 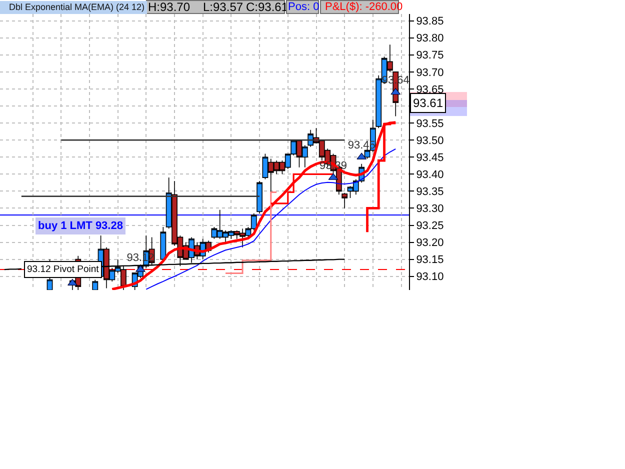 I want to click on y-tick-label: 93.50, so click(x=430, y=140).